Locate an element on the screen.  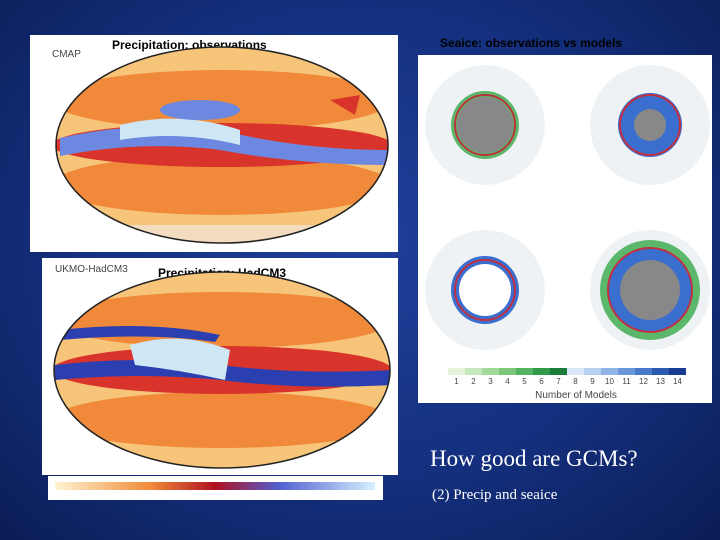
colorbar-tick: 3 is located at coordinates (490, 381).